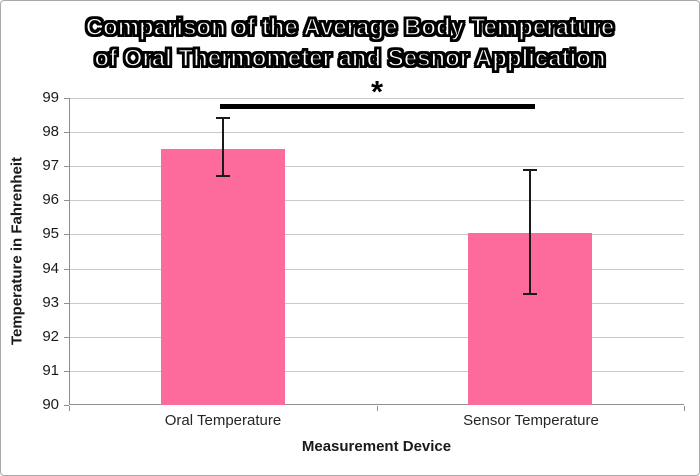 The image size is (700, 476). Describe the element at coordinates (223, 147) in the screenshot. I see `error-bar-line-oral-temperature` at that location.